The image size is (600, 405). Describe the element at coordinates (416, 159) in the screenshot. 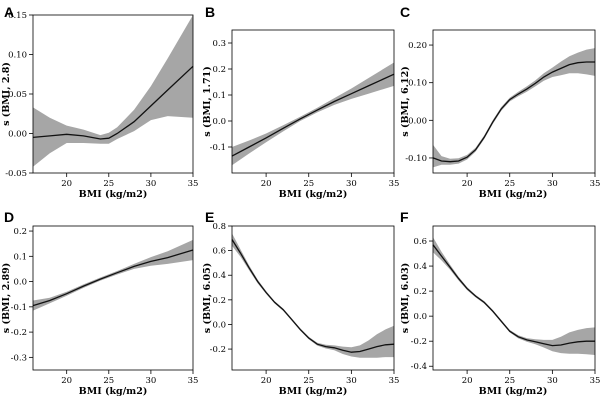

I see `y-tick-label: -0.10` at that location.